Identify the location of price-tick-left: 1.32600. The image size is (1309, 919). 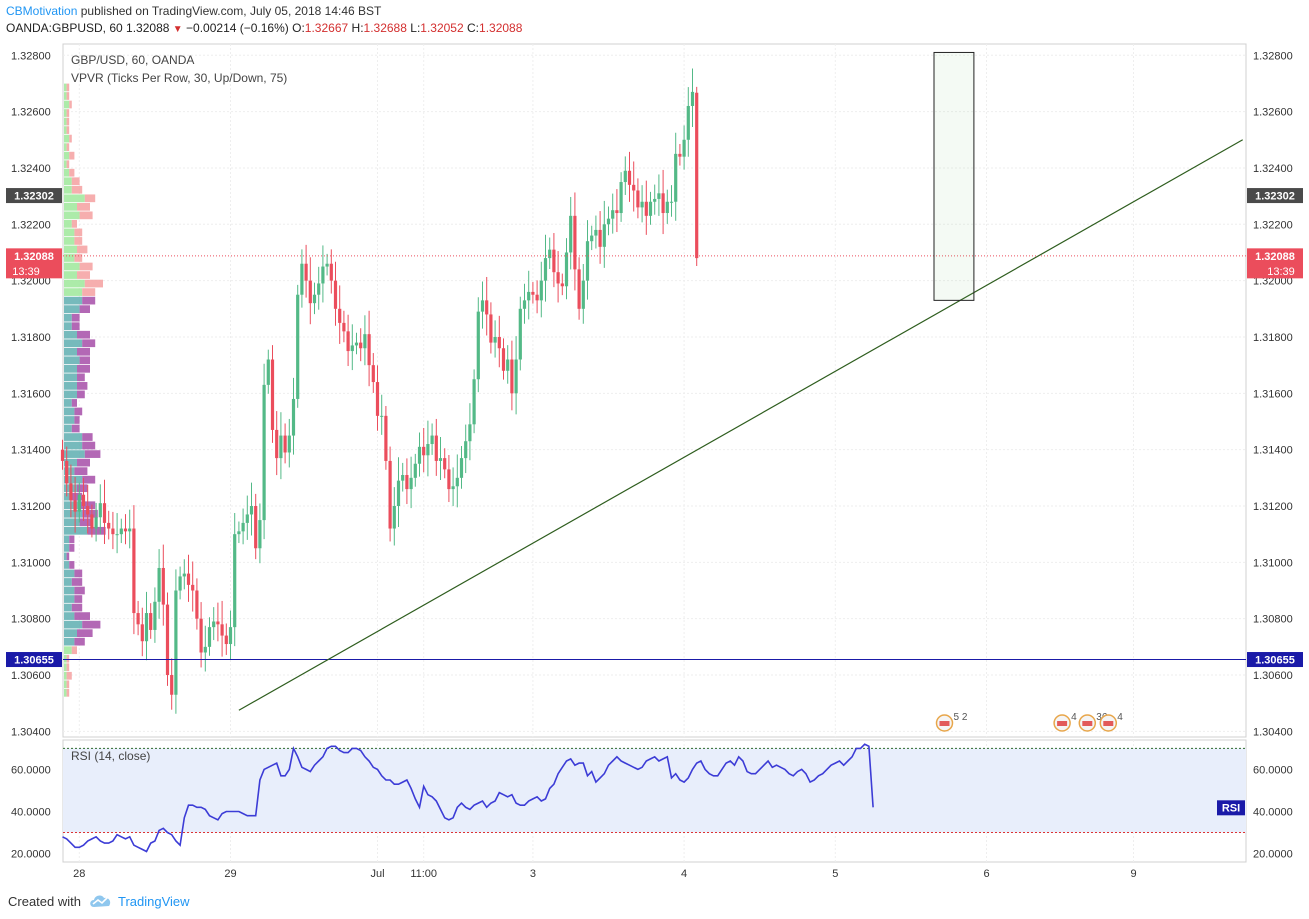
(31, 113).